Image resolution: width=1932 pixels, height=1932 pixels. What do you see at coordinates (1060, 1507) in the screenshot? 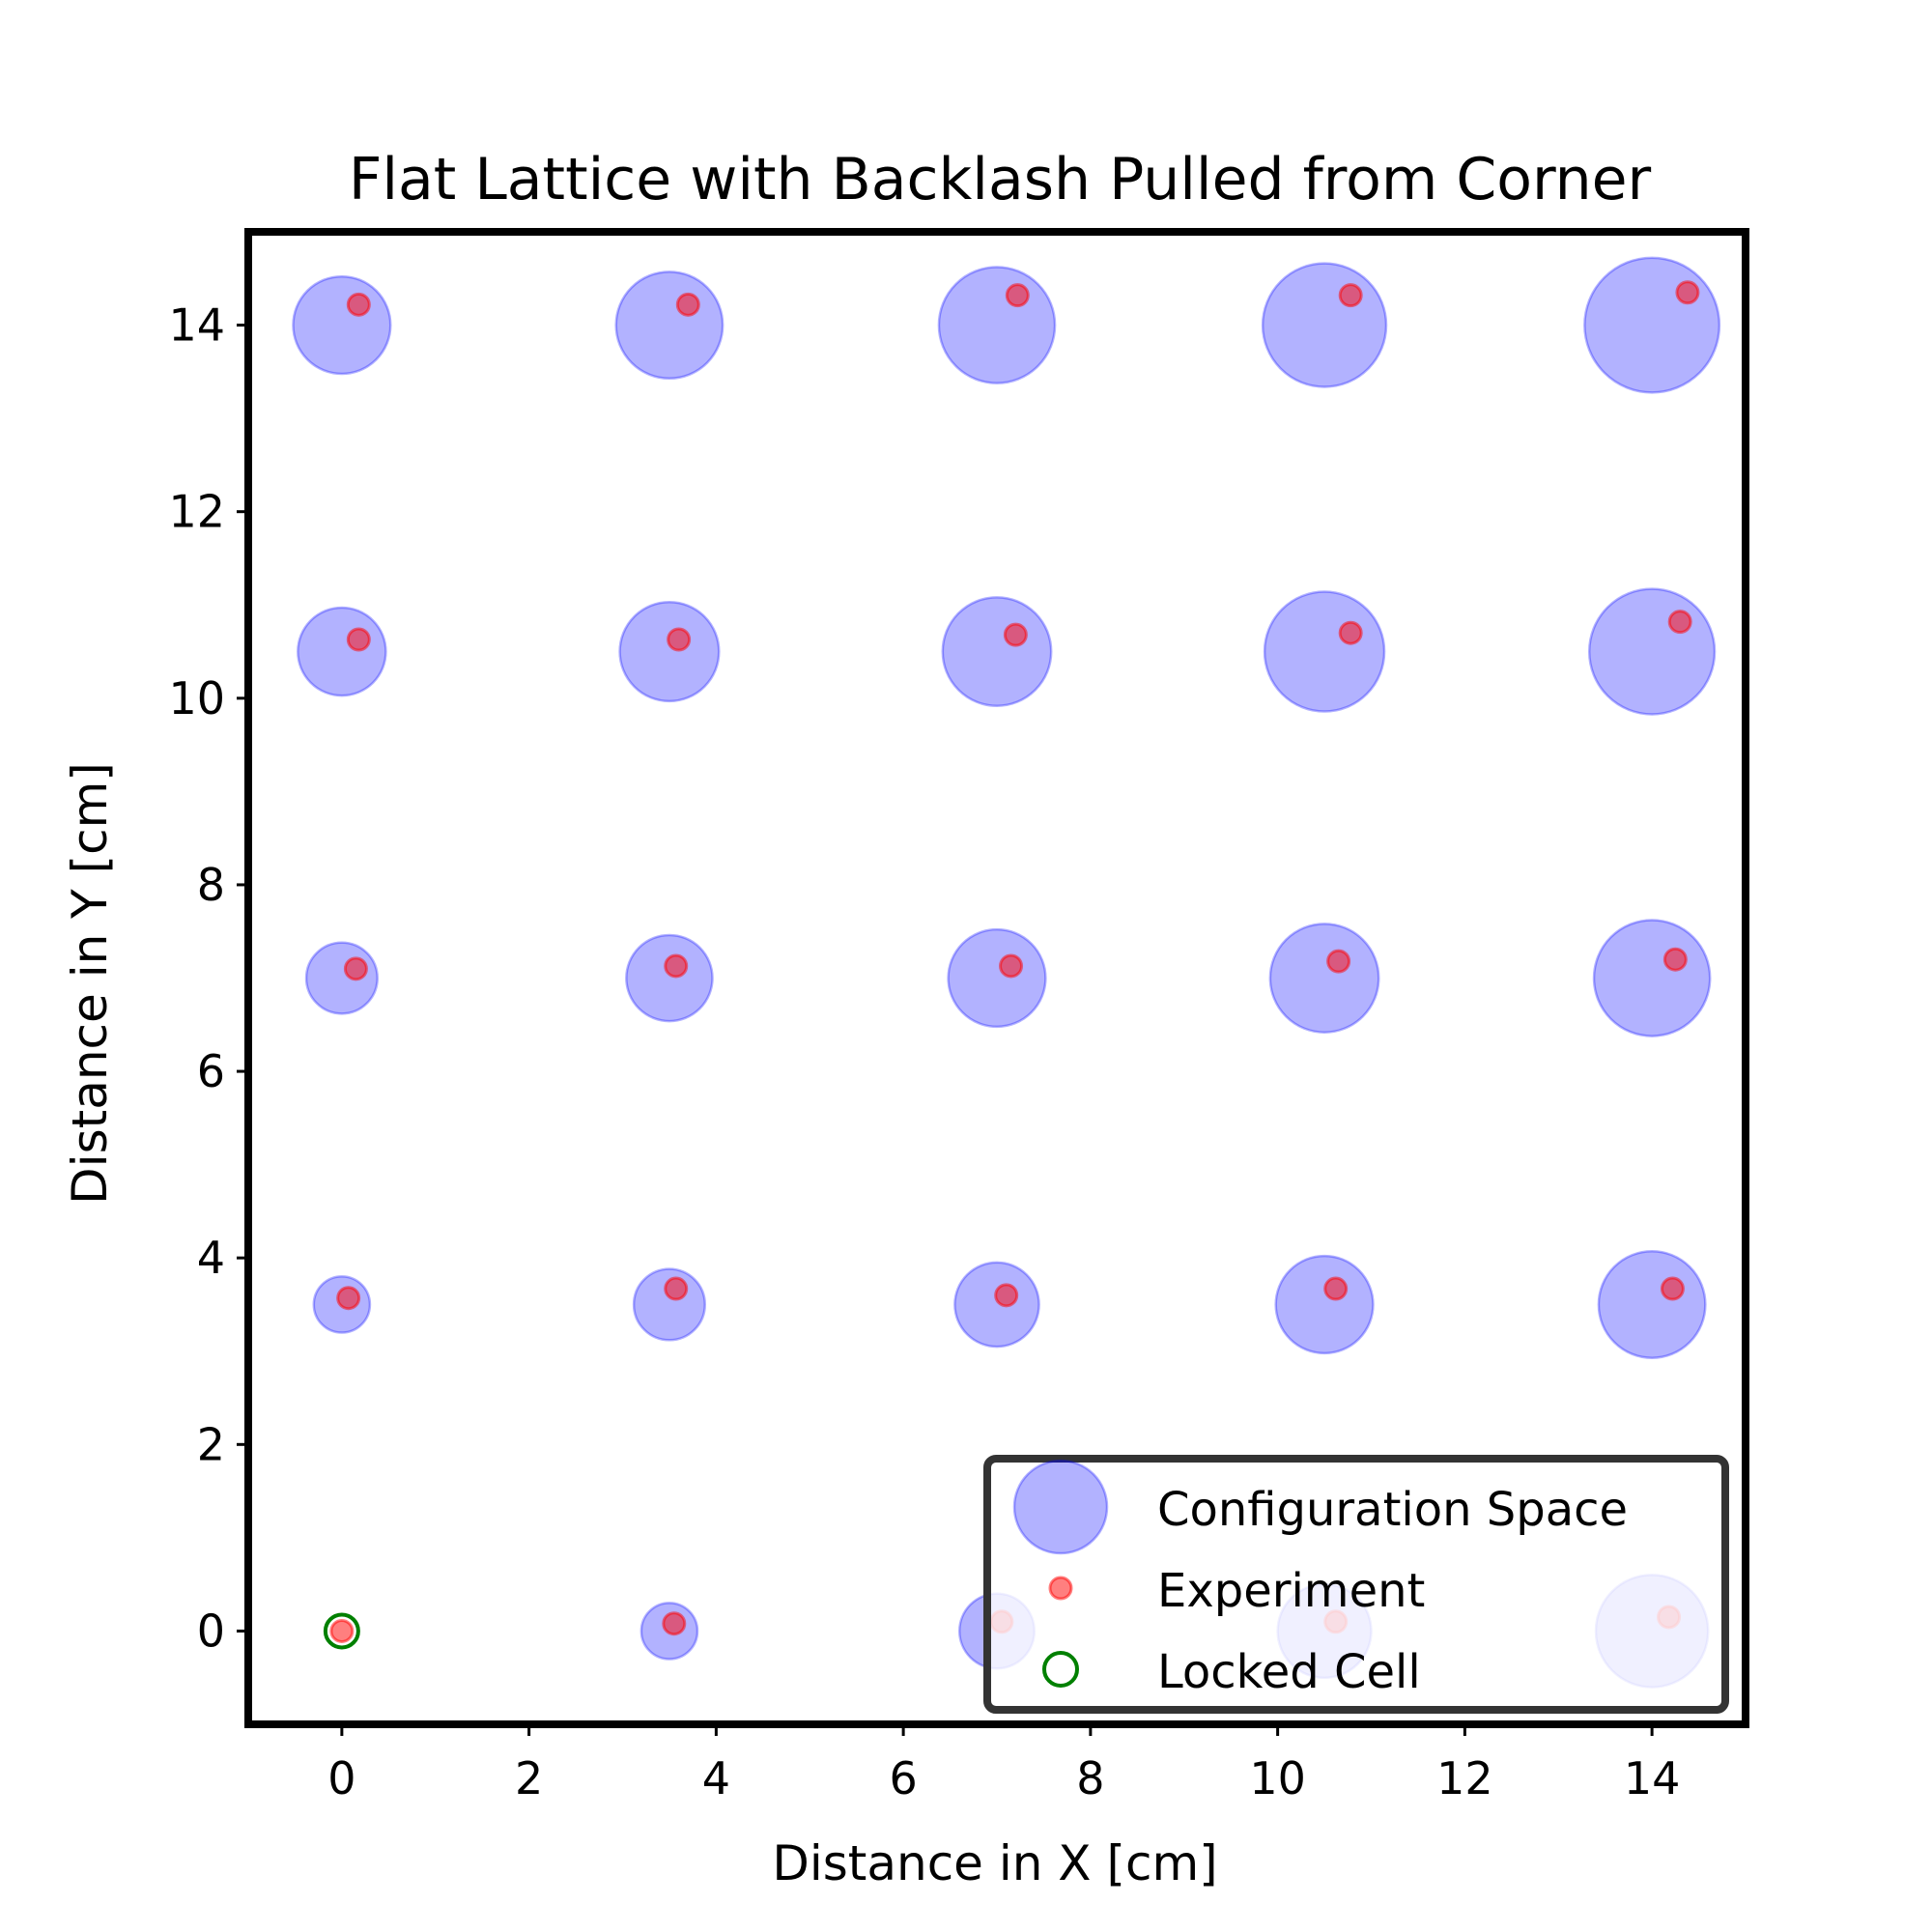
I see `legend-configuration-space-marker` at bounding box center [1060, 1507].